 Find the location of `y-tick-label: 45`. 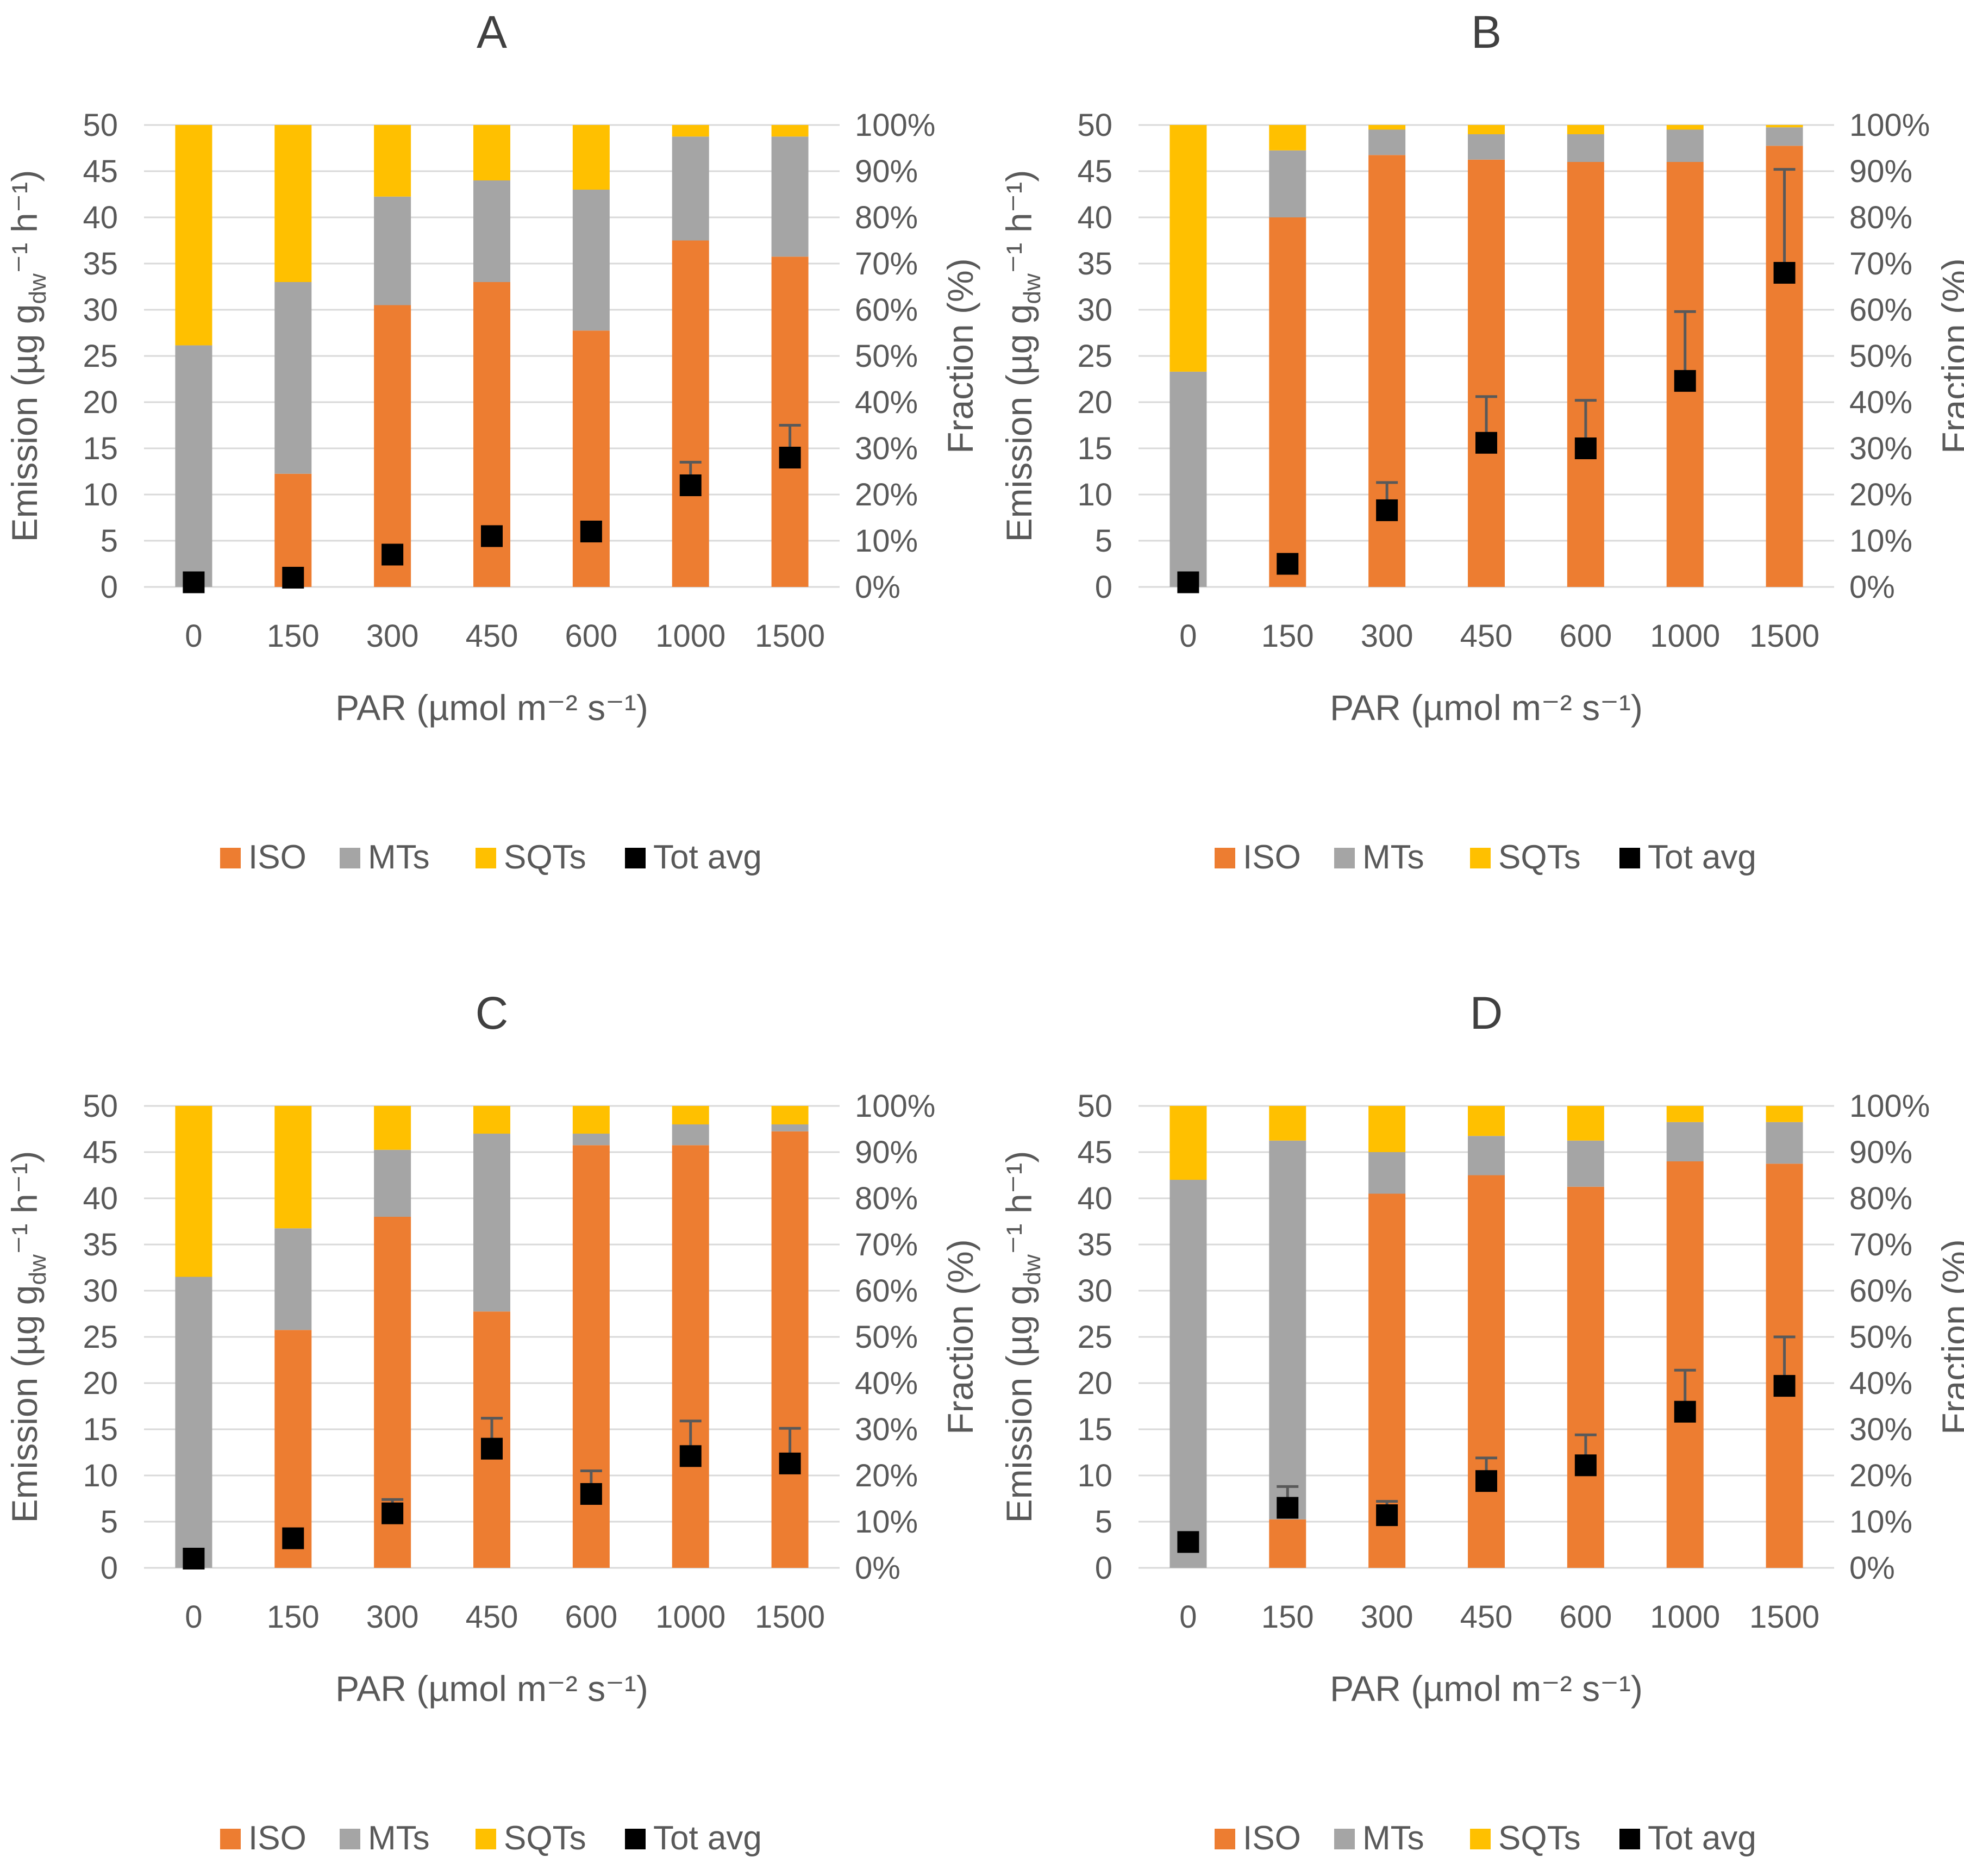

y-tick-label: 45 is located at coordinates (101, 171).